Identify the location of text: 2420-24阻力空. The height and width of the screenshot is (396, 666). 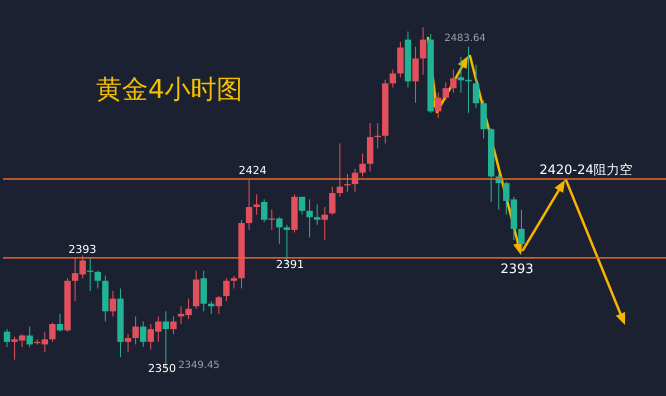
(586, 170).